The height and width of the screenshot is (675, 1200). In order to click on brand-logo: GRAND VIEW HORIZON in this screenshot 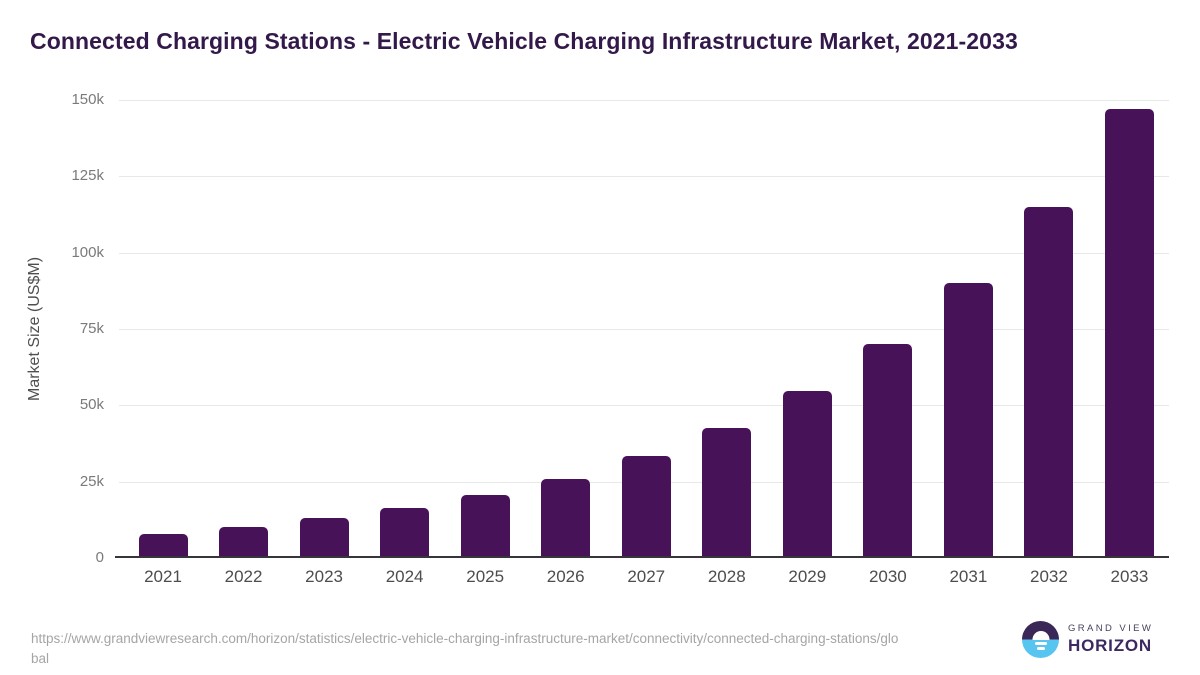, I will do `click(1087, 639)`.